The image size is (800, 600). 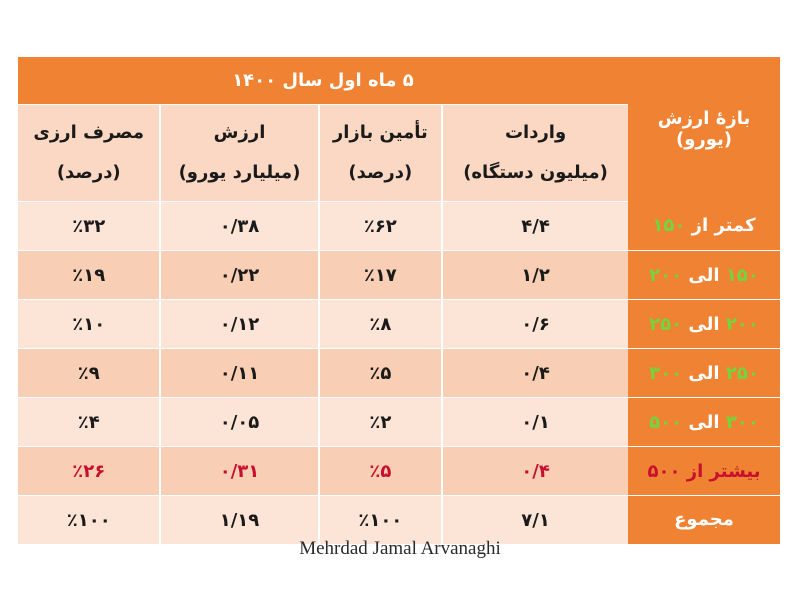 I want to click on table-cell: ۴/۴, so click(x=534, y=226).